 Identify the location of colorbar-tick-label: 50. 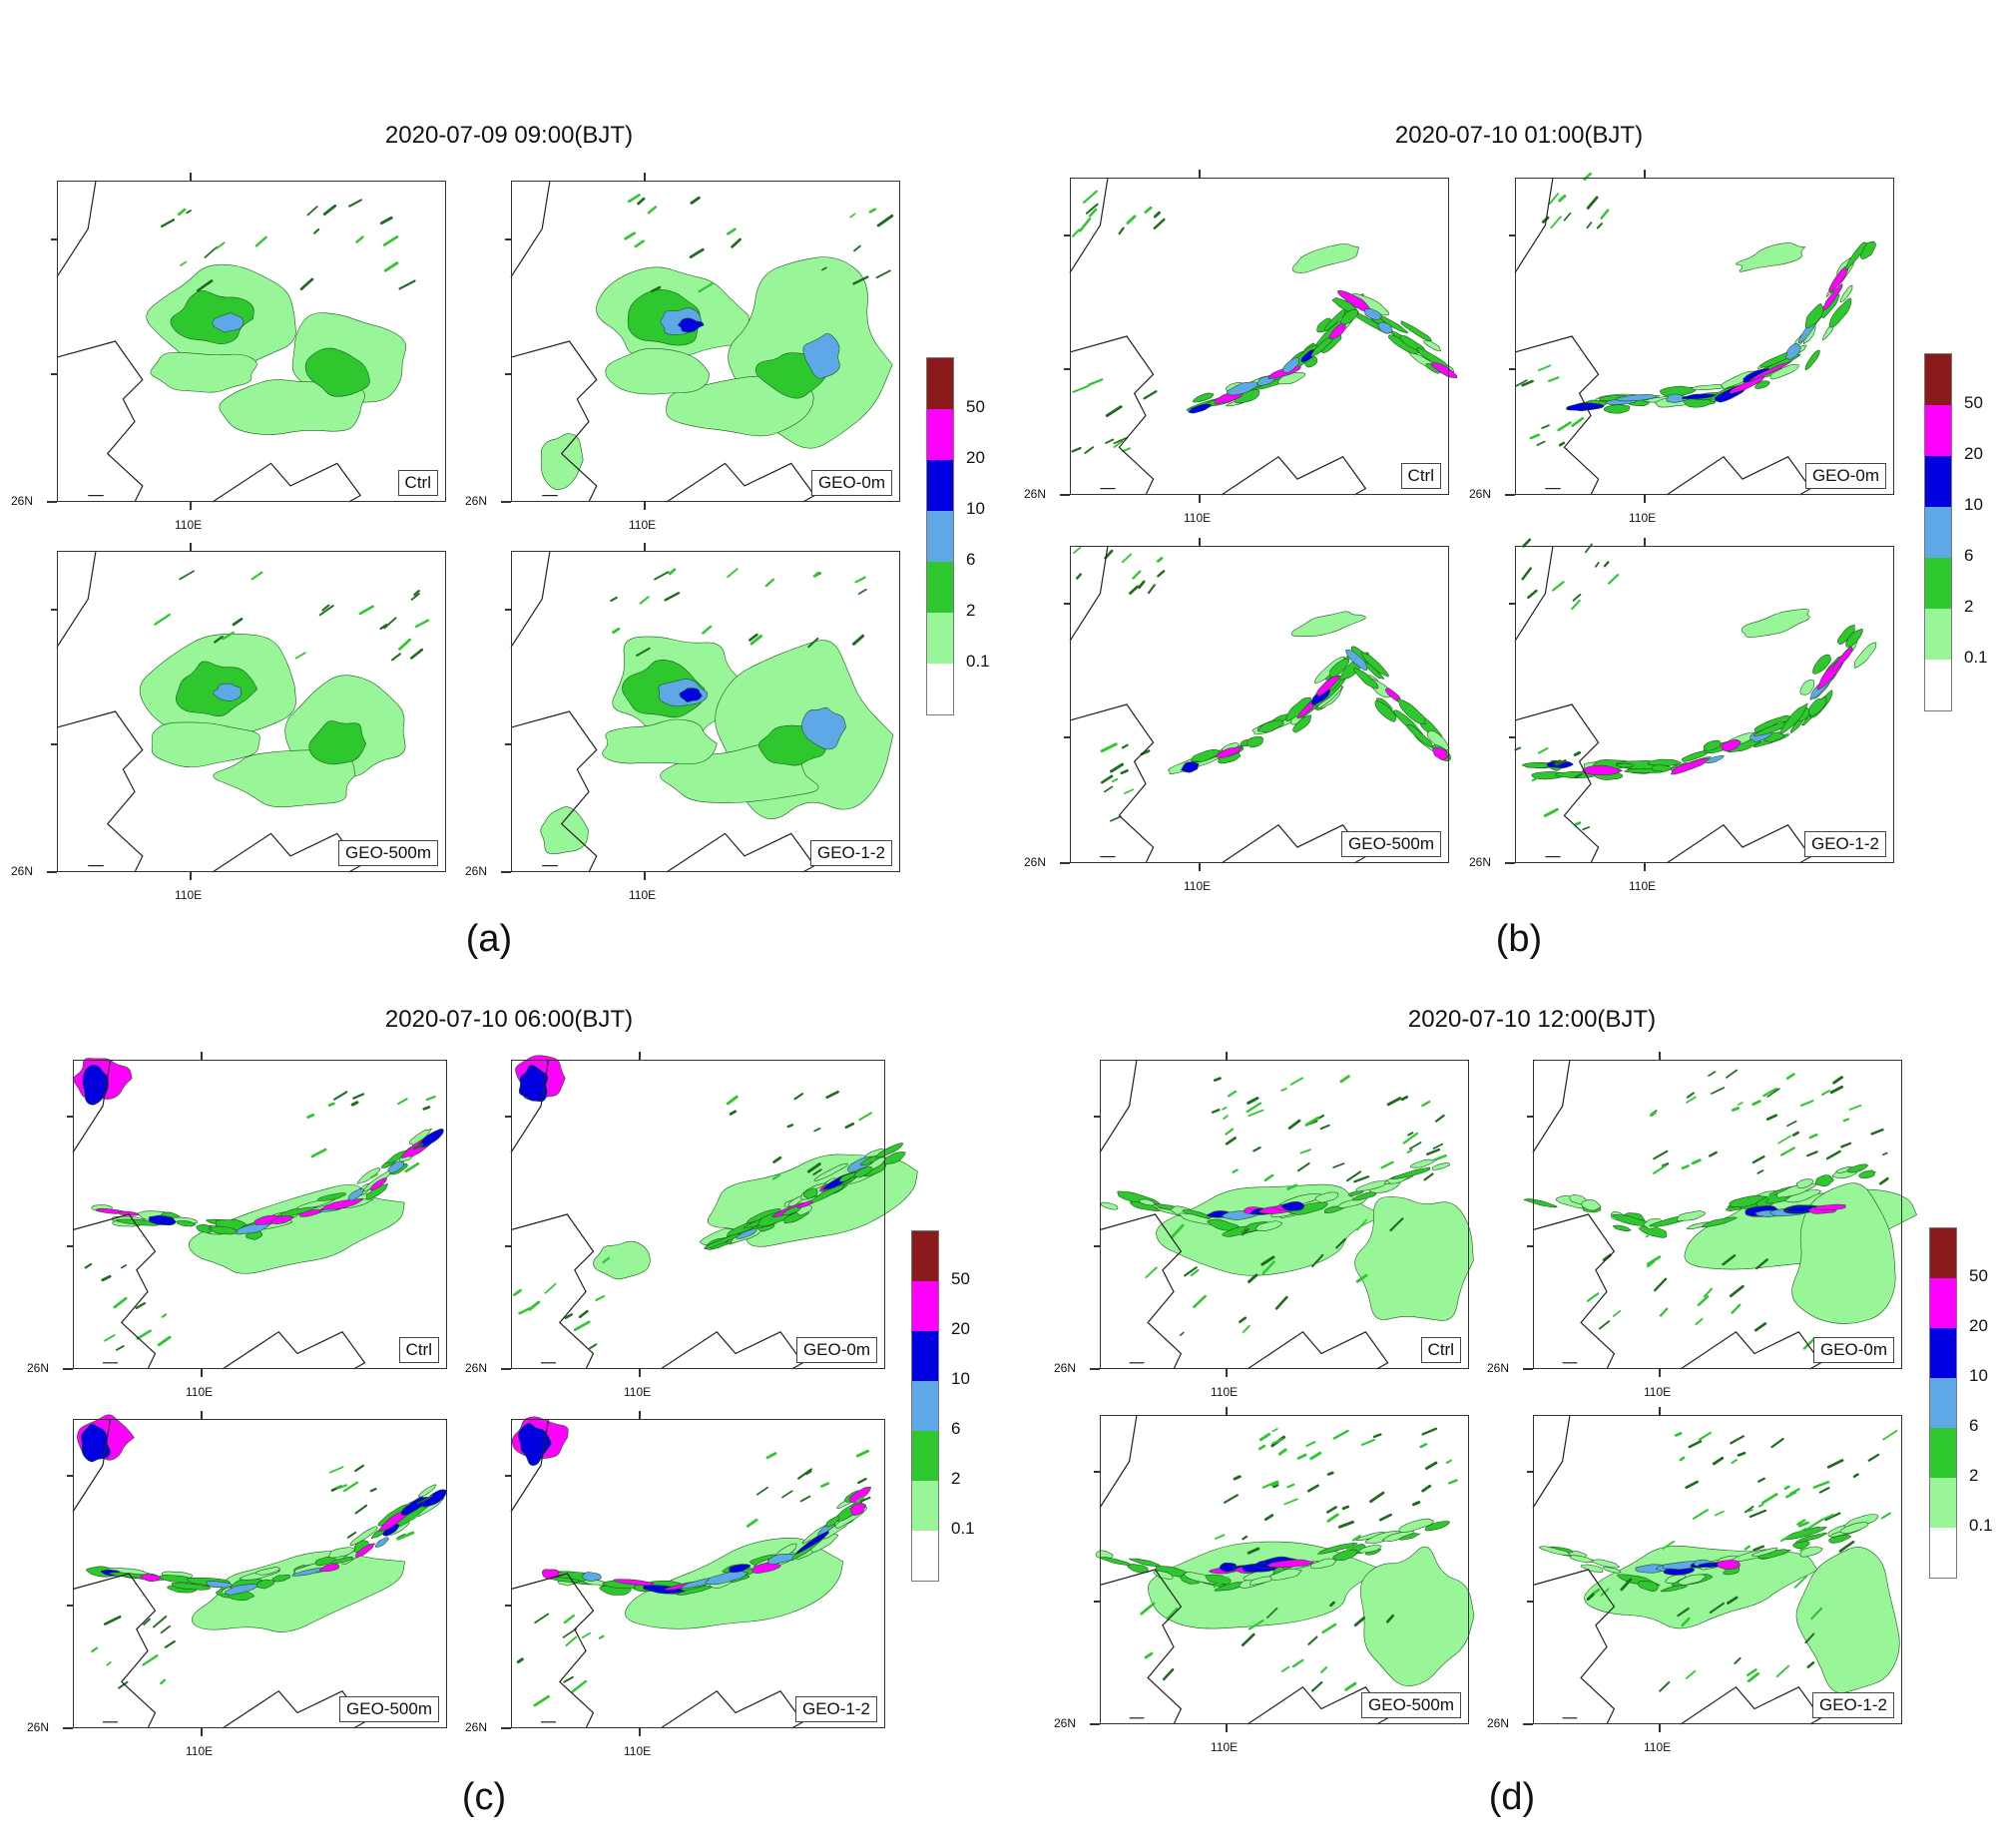
(975, 406).